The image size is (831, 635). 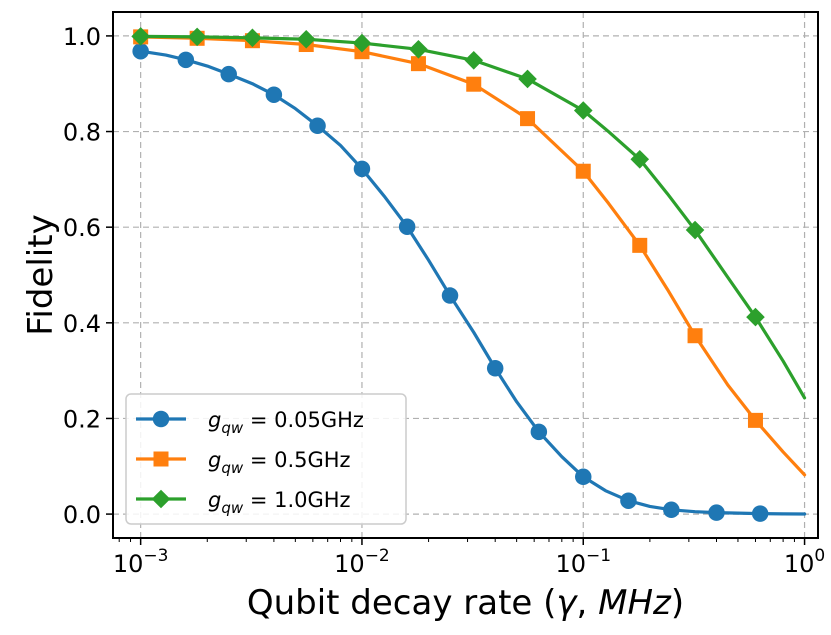 What do you see at coordinates (377, 556) in the screenshot?
I see `x-tick-exponent: −2` at bounding box center [377, 556].